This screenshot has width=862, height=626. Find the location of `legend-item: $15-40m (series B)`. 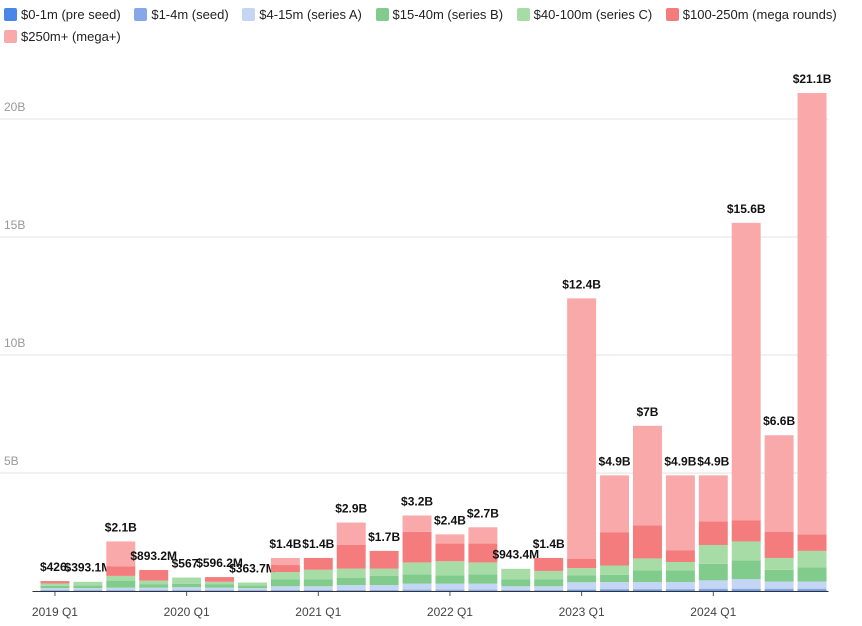

legend-item: $15-40m (series B) is located at coordinates (439, 14).